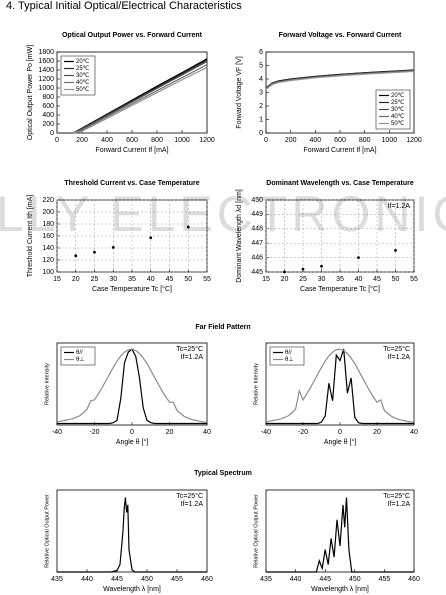 This screenshot has width=446, height=595. What do you see at coordinates (257, 272) in the screenshot?
I see `y-tick-label: 445` at bounding box center [257, 272].